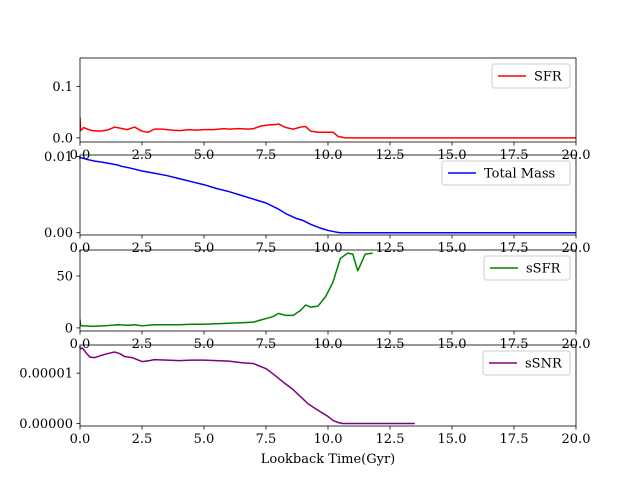  What do you see at coordinates (58, 233) in the screenshot?
I see `y-tick-label: 0.00` at bounding box center [58, 233].